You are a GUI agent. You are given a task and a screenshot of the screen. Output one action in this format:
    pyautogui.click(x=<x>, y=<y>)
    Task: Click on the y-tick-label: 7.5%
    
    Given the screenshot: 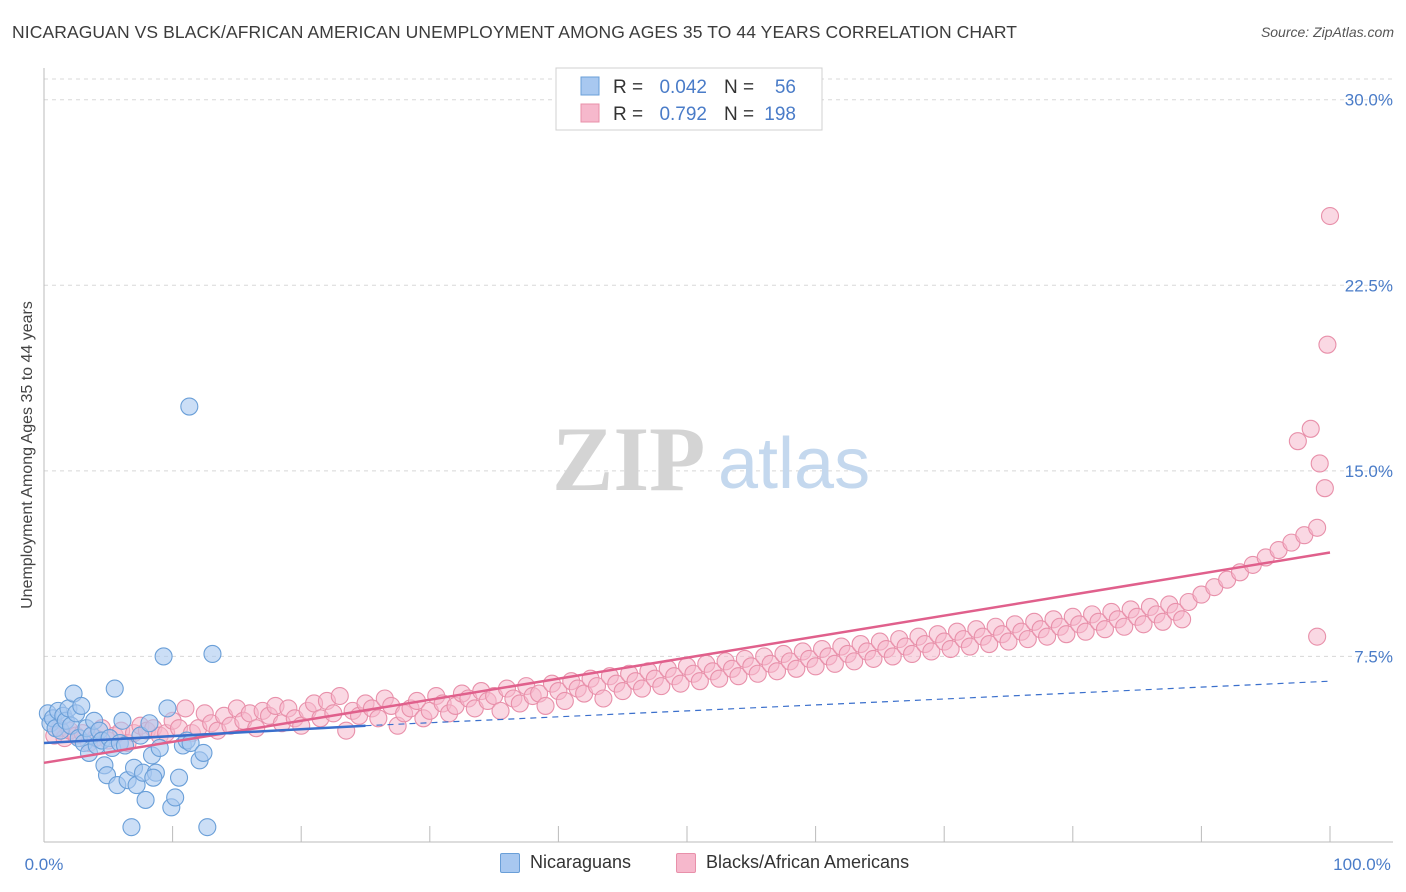 What is the action you would take?
    pyautogui.click(x=1373, y=656)
    